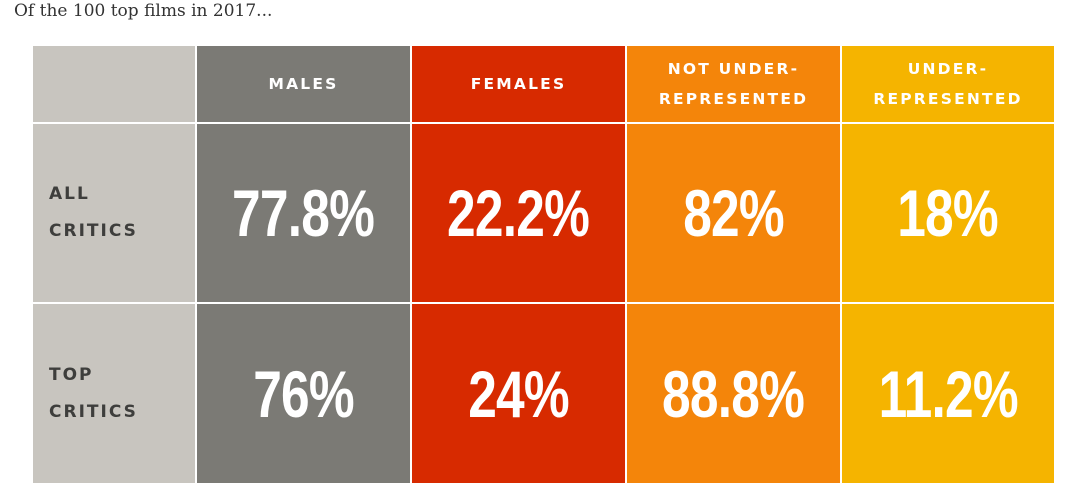 Image resolution: width=1066 pixels, height=496 pixels. I want to click on data-value: 88.8%, so click(733, 393).